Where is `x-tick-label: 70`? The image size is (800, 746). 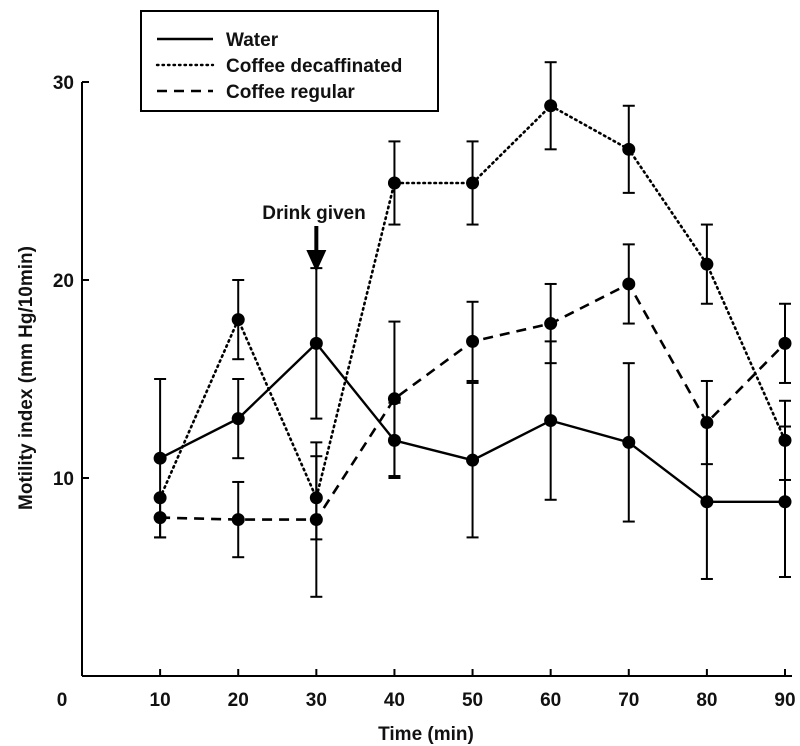 x-tick-label: 70 is located at coordinates (628, 700).